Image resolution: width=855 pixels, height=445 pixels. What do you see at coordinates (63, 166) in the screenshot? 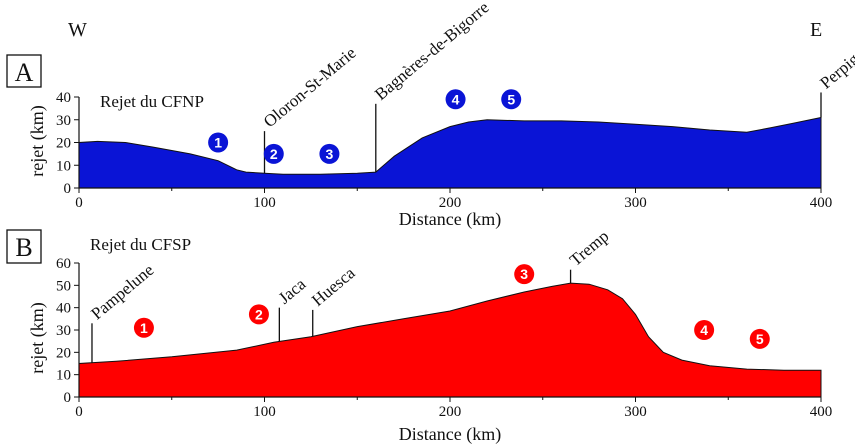
I see `y-tick-label-a: 10` at bounding box center [63, 166].